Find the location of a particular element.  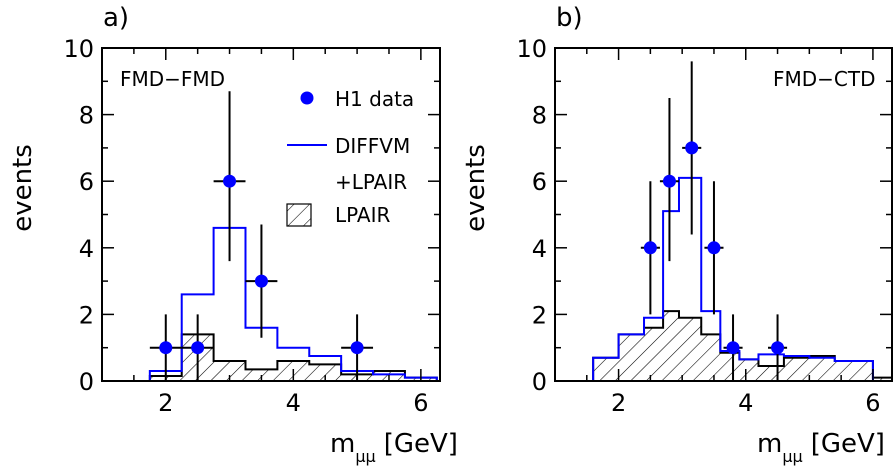

panel-b-ytick-label-3: 6 is located at coordinates (539, 182).